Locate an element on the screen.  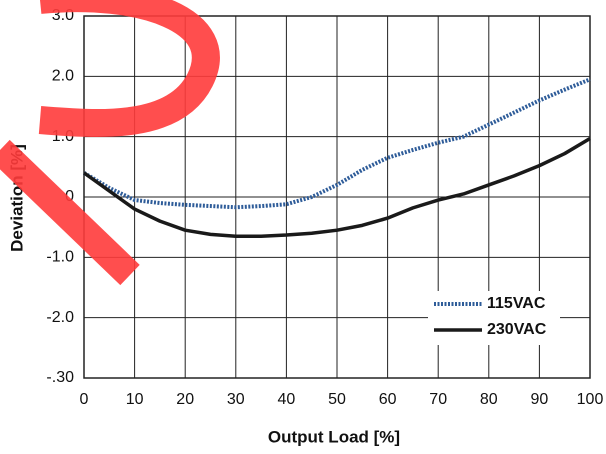
legend: 115VAC 230VAC is located at coordinates (494, 318).